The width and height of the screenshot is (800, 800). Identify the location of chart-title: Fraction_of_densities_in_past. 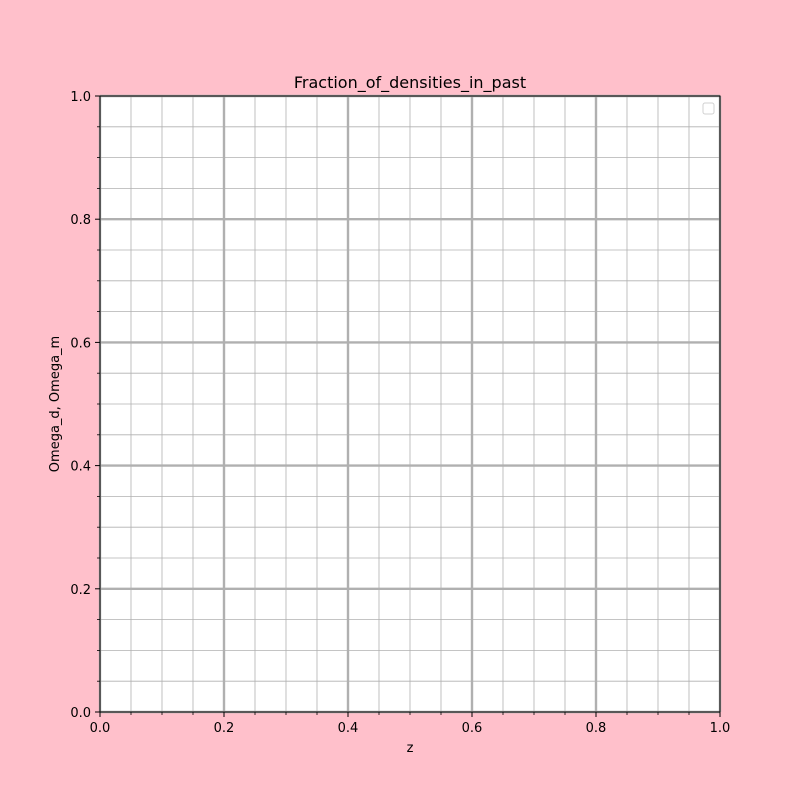
(410, 83).